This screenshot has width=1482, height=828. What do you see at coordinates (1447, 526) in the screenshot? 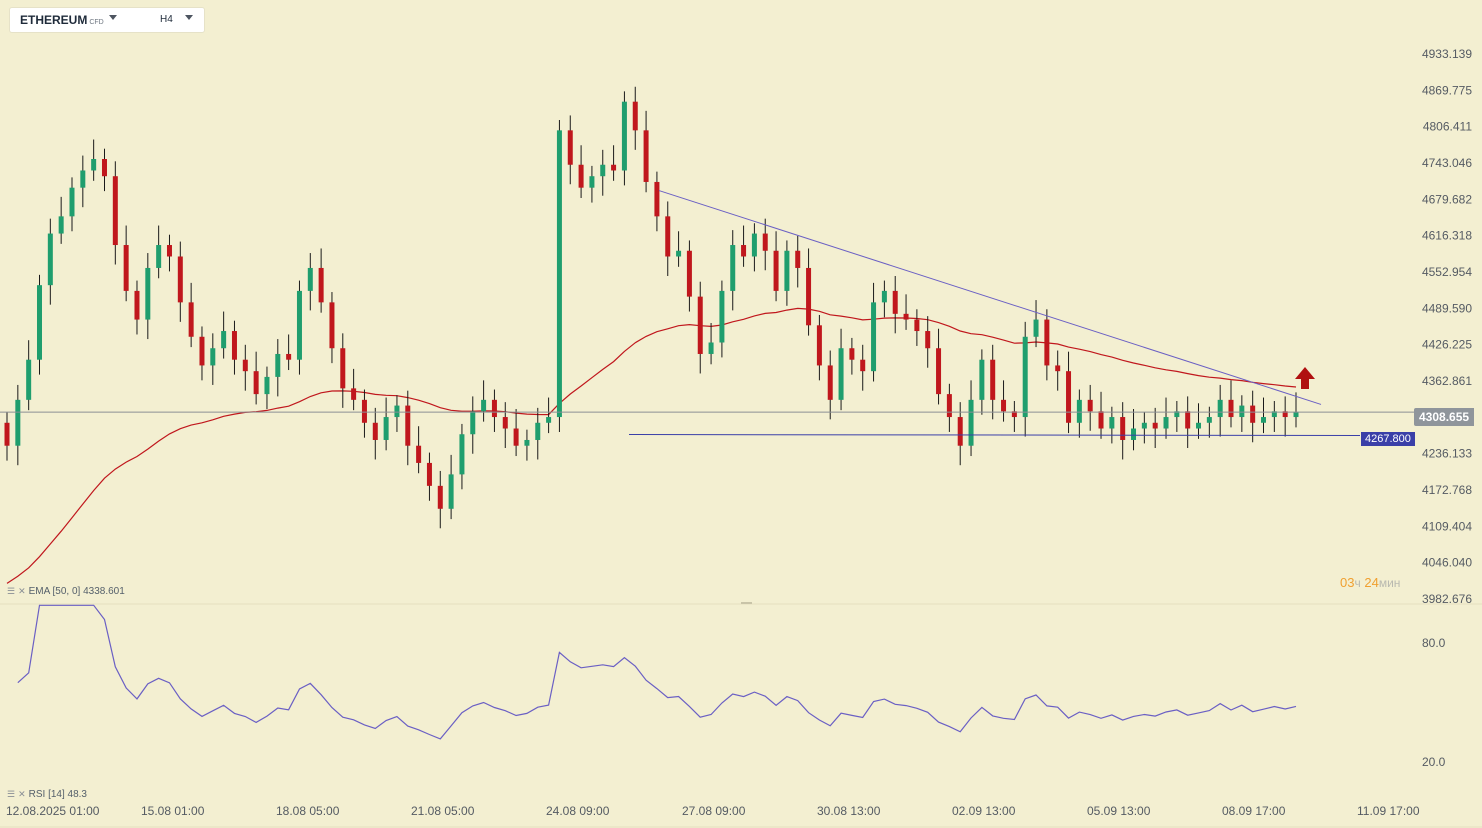
I see `price-tick-label: 4109.404` at bounding box center [1447, 526].